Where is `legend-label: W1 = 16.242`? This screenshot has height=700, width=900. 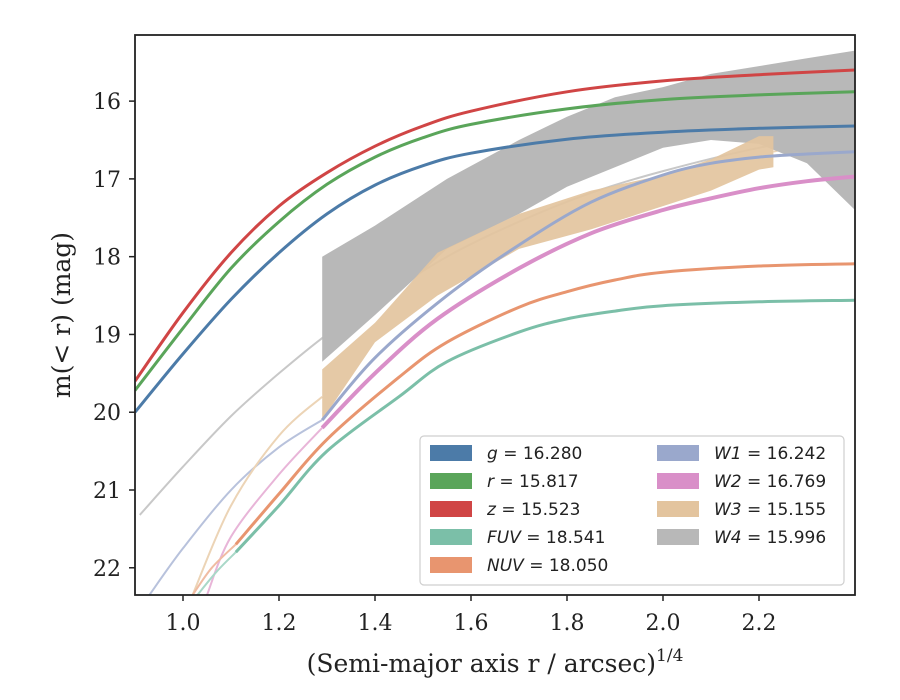
legend-label: W1 = 16.242 is located at coordinates (770, 454).